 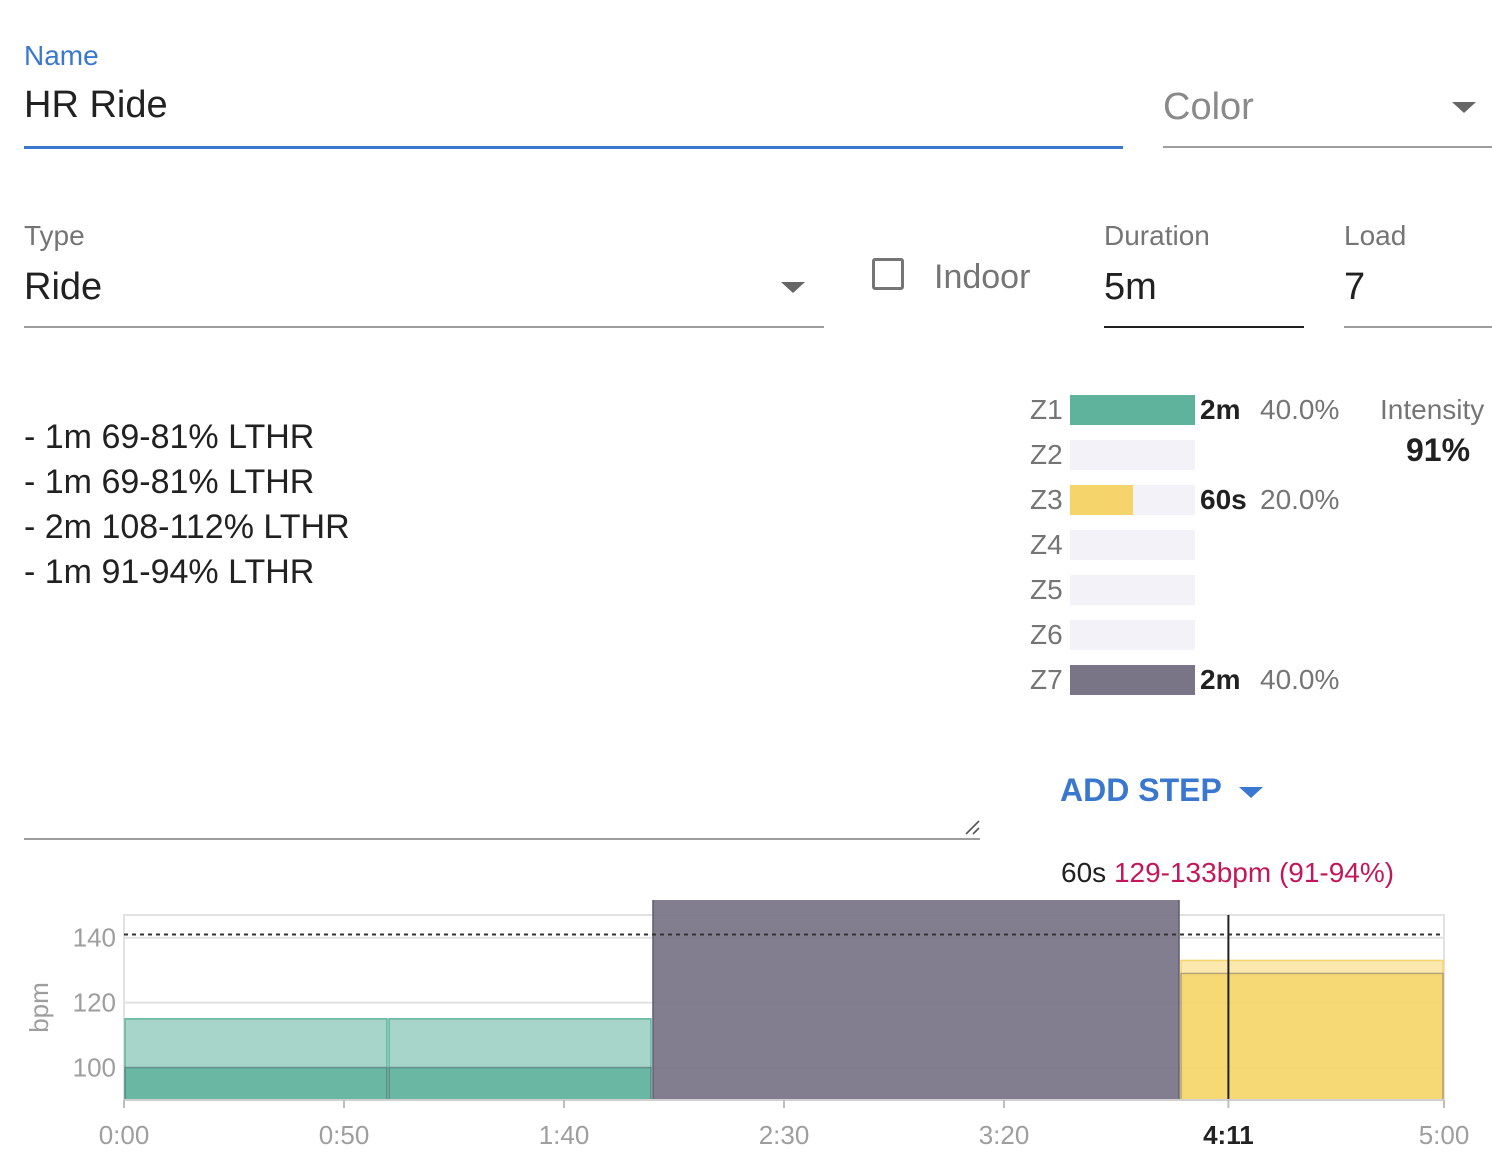 I want to click on y-tick-label: 100, so click(x=94, y=1068).